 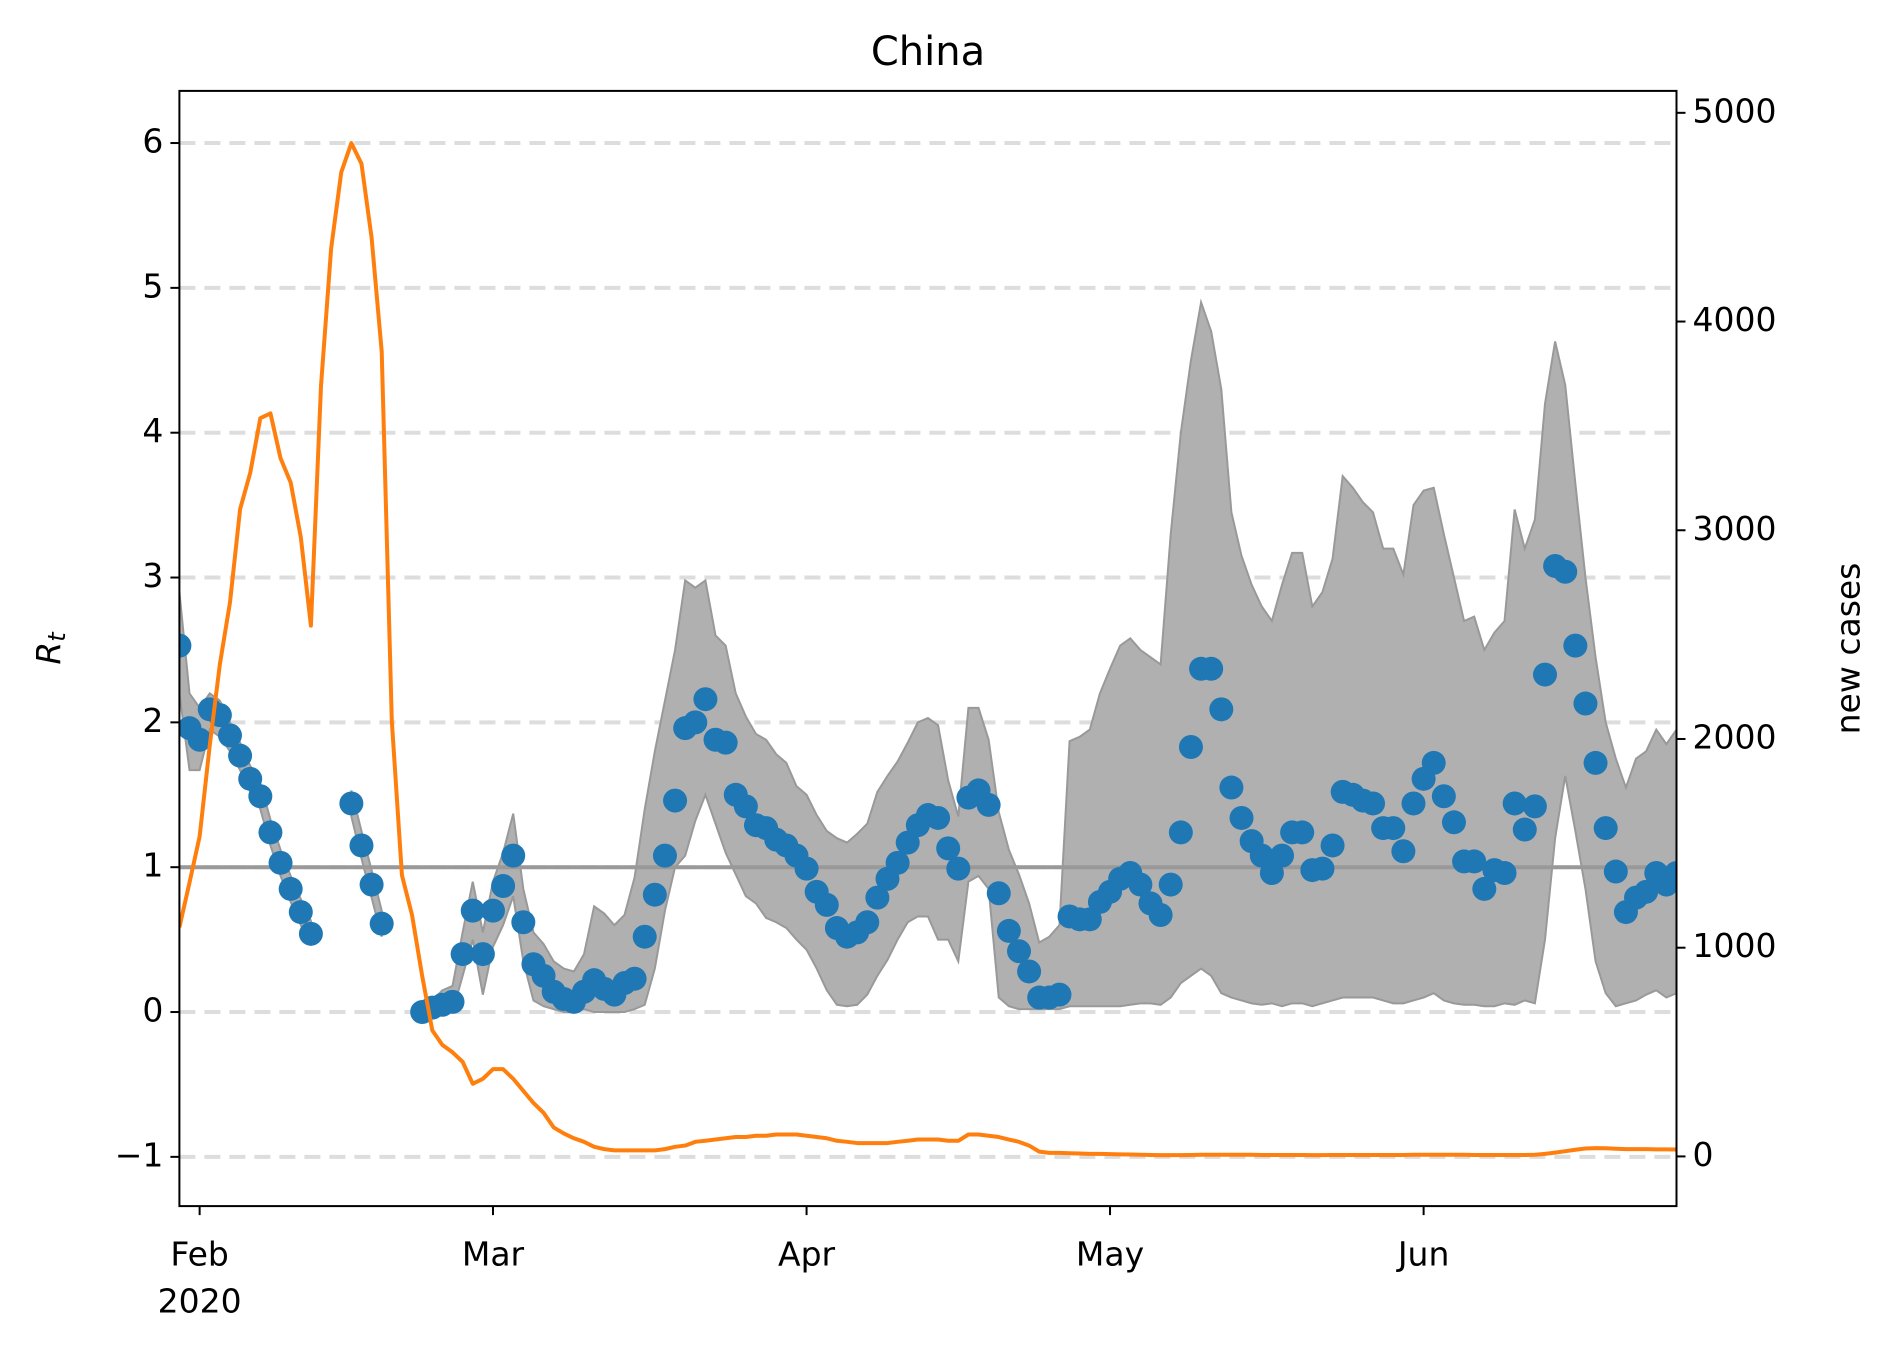 What do you see at coordinates (493, 1254) in the screenshot?
I see `x-tick-label: Mar` at bounding box center [493, 1254].